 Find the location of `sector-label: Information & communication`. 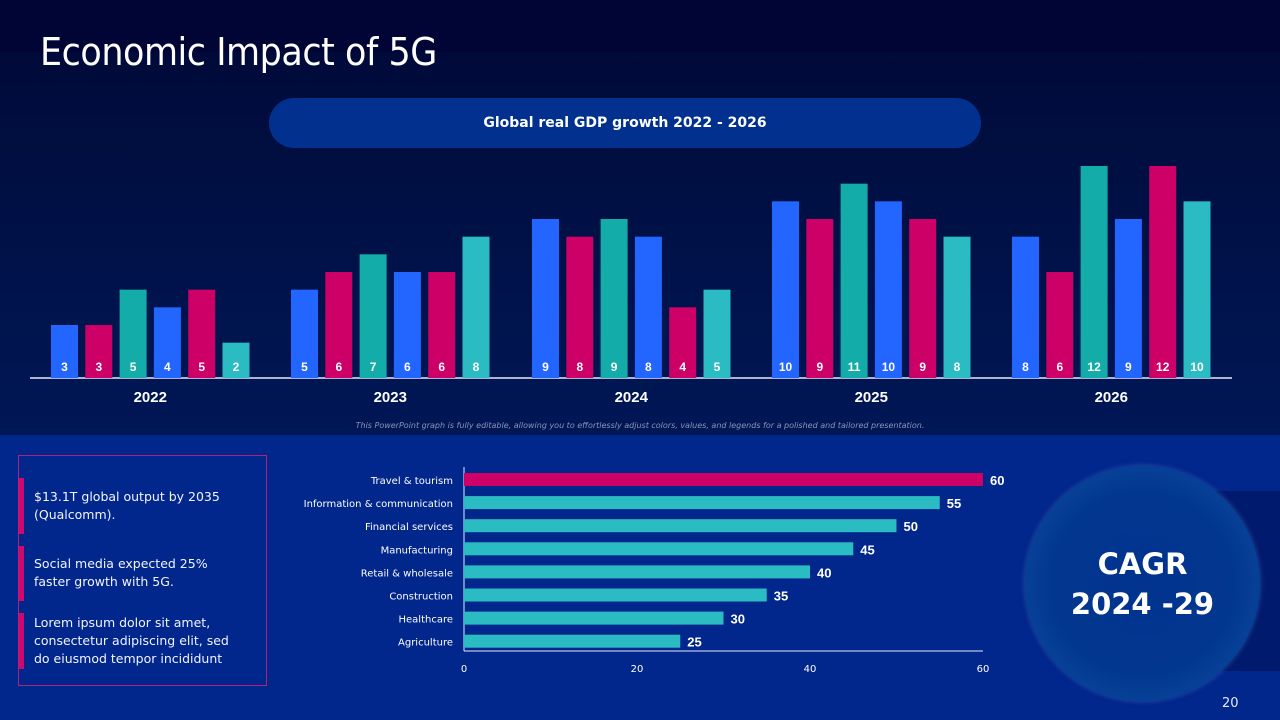

sector-label: Information & communication is located at coordinates (378, 504).